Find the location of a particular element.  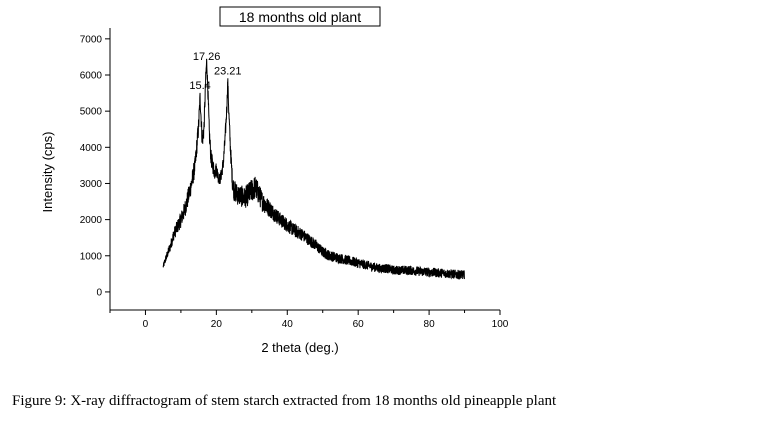

chart-title-box is located at coordinates (300, 16).